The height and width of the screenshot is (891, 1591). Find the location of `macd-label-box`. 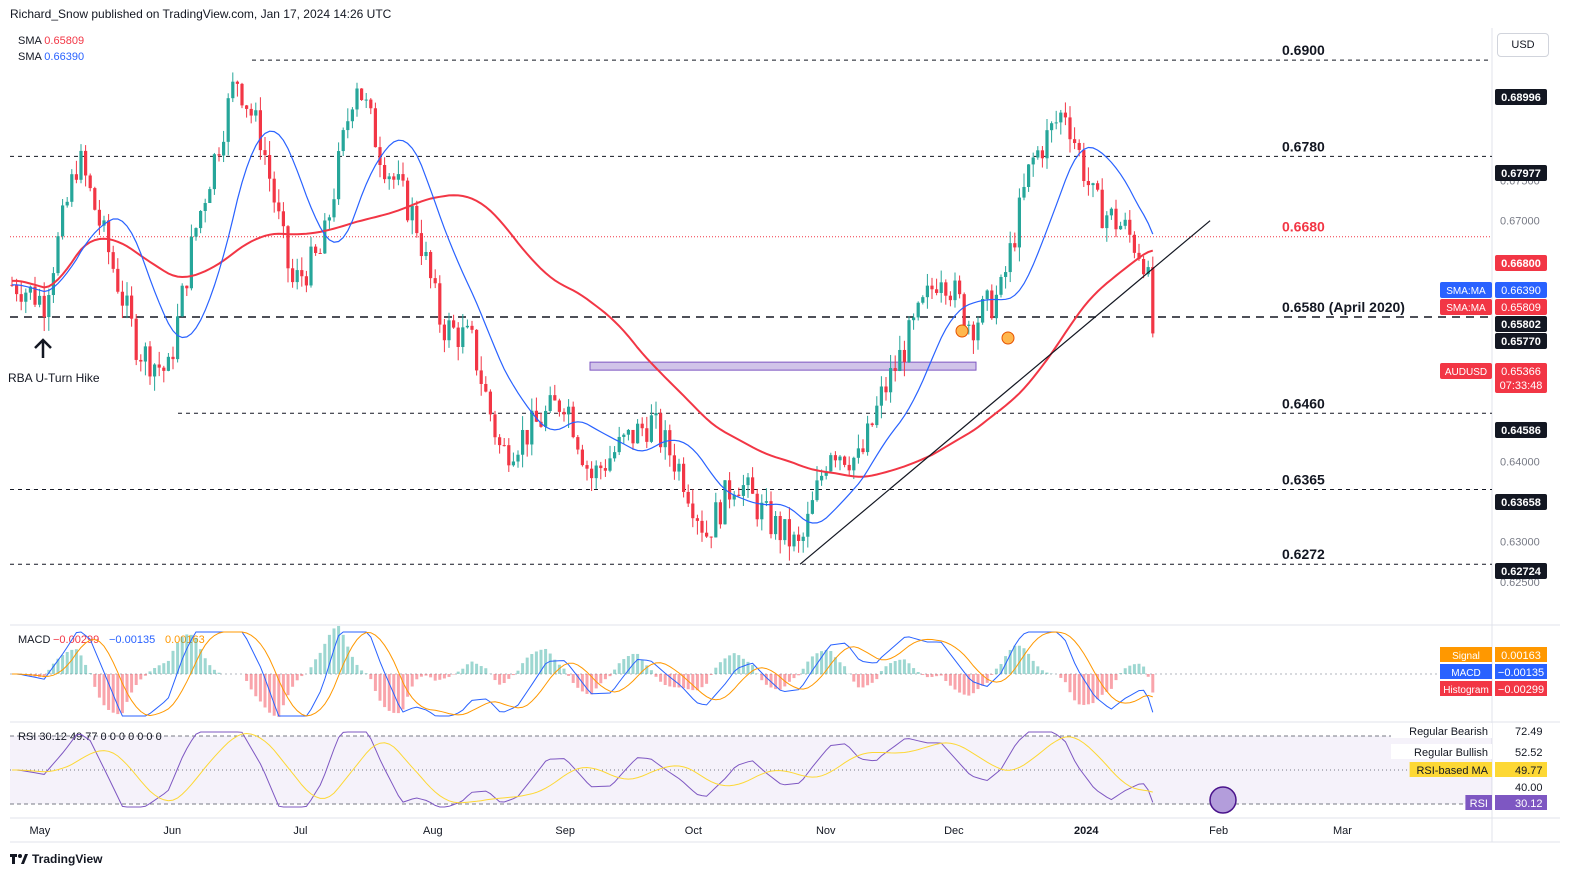

macd-label-box is located at coordinates (1521, 654).